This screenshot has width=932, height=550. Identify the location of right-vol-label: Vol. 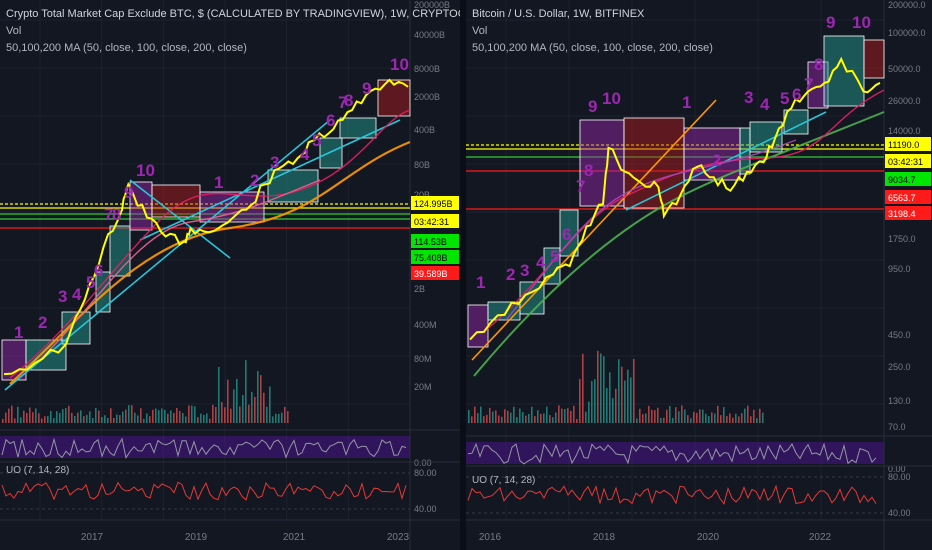
(480, 31).